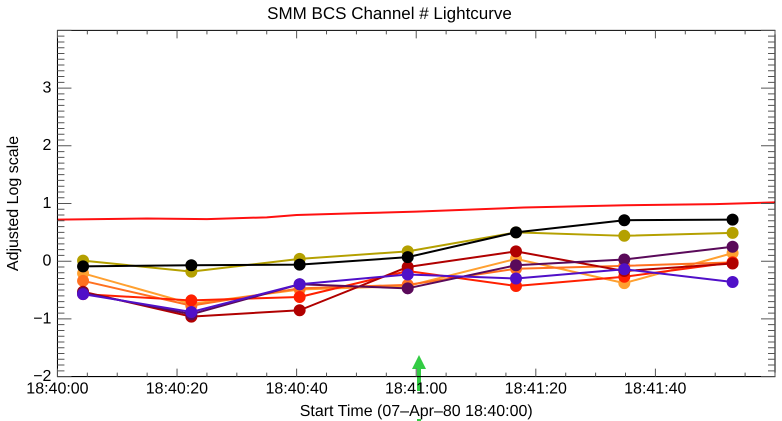  I want to click on x-tick-label: 18:41:20, so click(536, 389).